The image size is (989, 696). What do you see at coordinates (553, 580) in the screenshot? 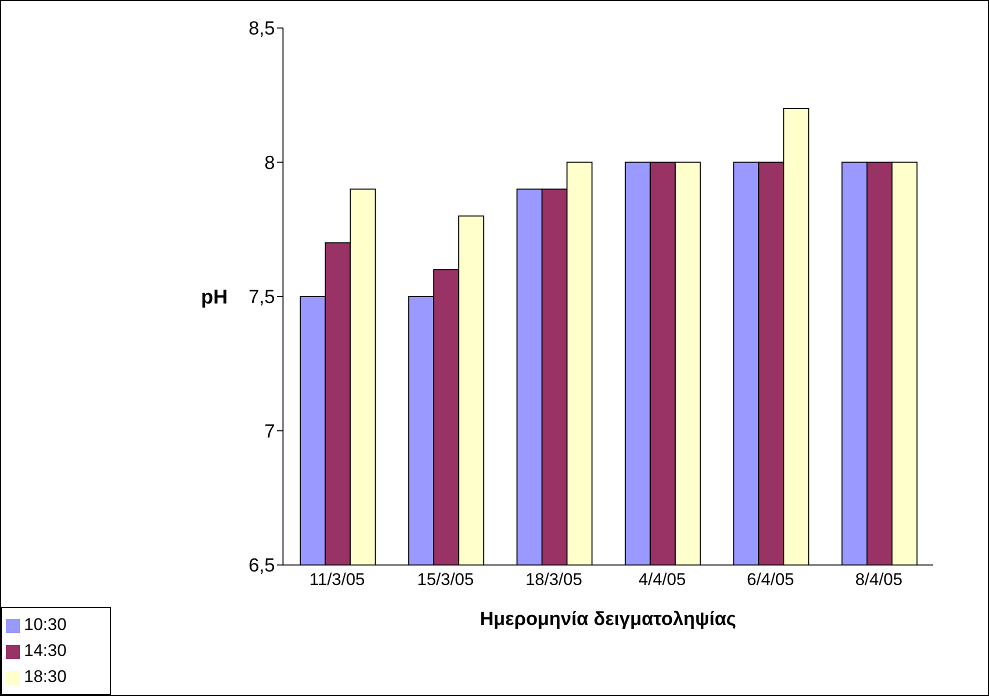
I see `x-tick-label: 18/3/05` at bounding box center [553, 580].